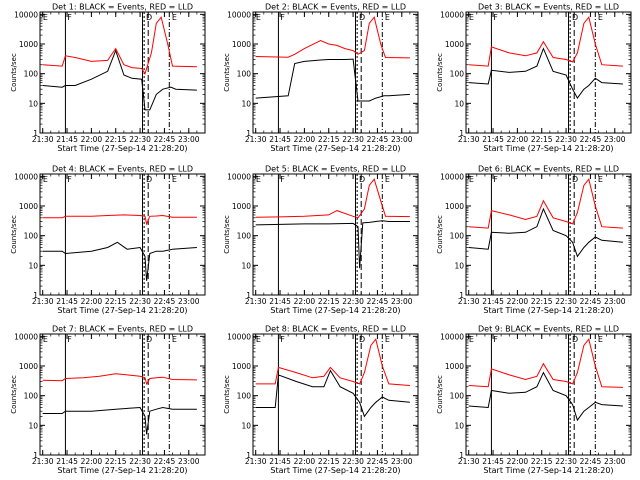 The image size is (640, 480). I want to click on panel-title: Det 1: BLACK = Events, RED = LLD, so click(122, 7).